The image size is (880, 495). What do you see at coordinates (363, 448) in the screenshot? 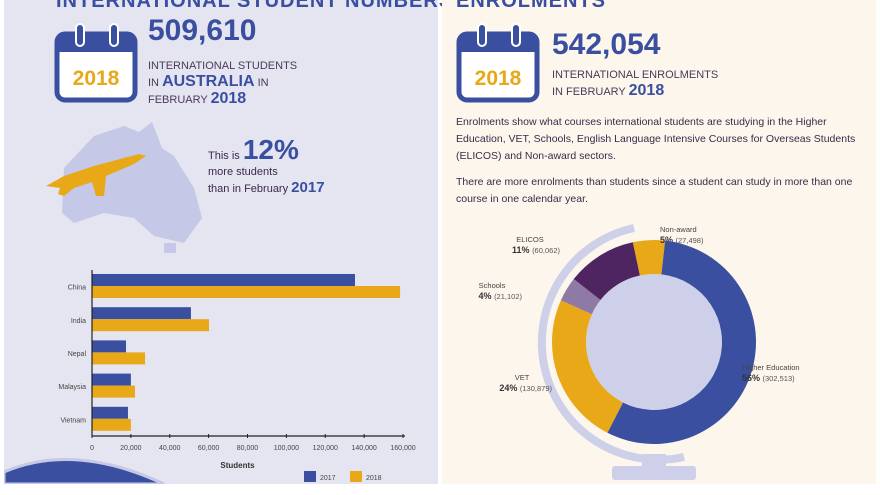
I see `tick-label: 140,000` at bounding box center [363, 448].